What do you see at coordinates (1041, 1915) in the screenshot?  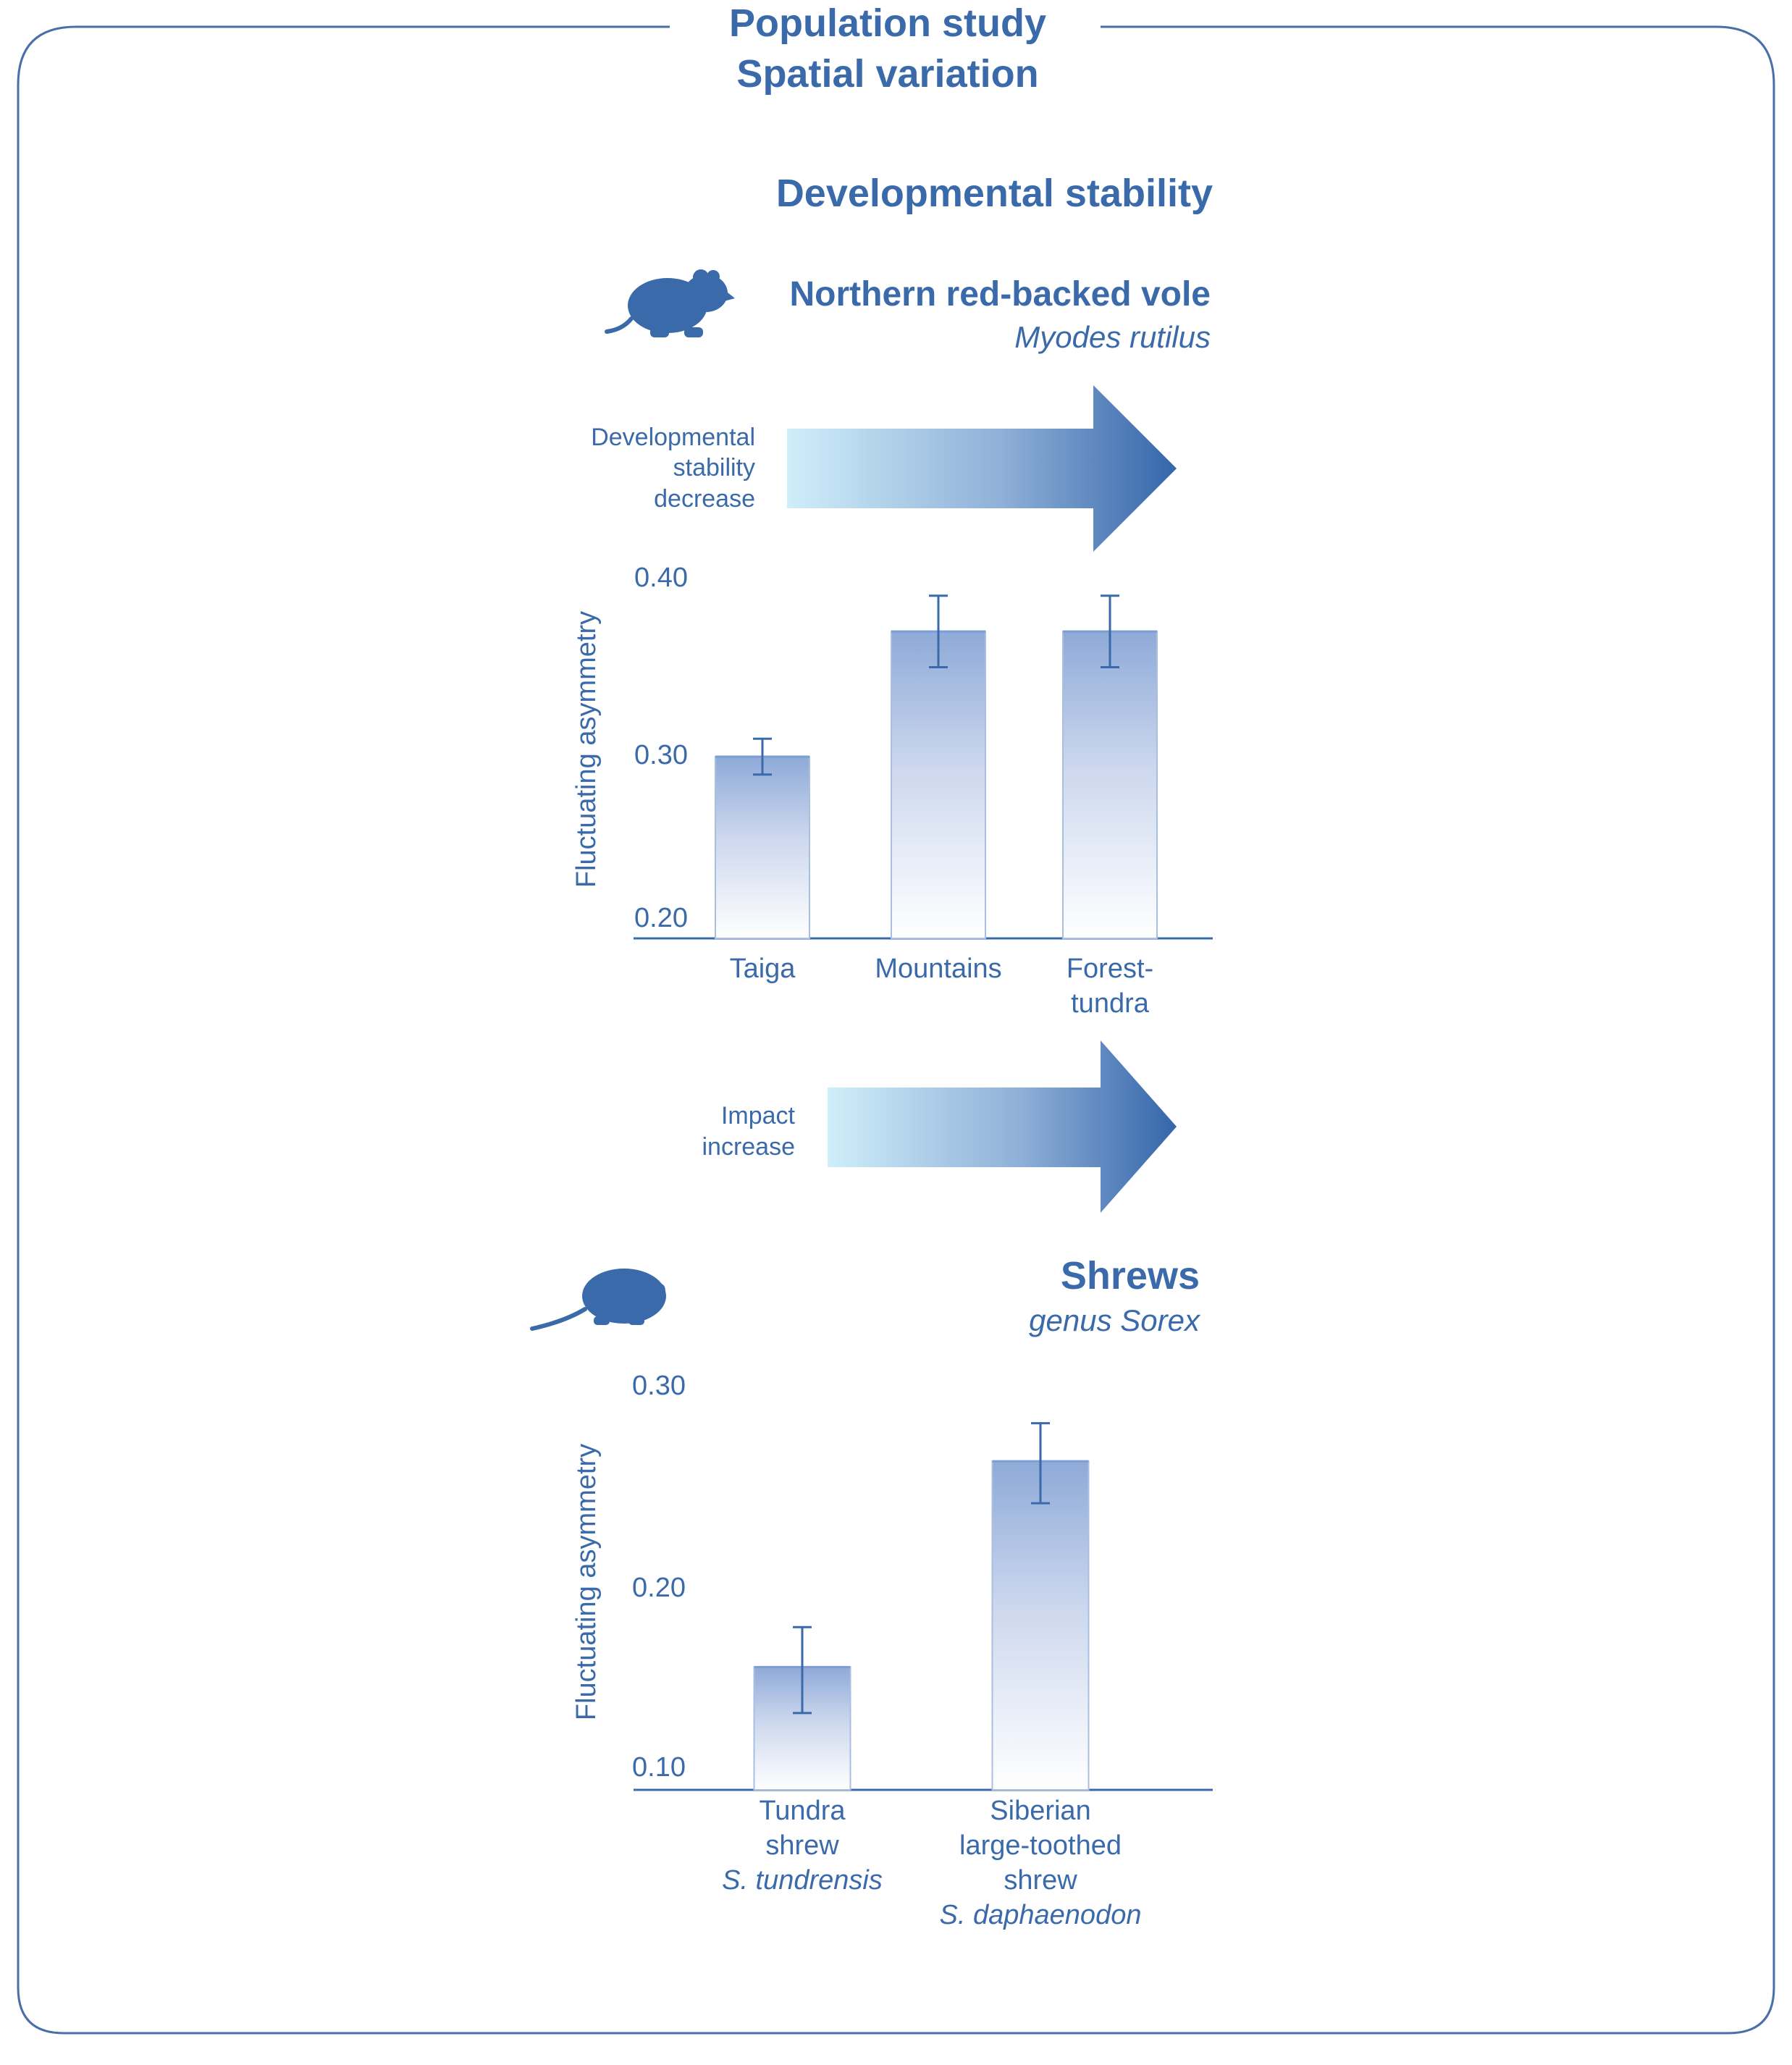 I see `category-label: S. daphaenodon` at bounding box center [1041, 1915].